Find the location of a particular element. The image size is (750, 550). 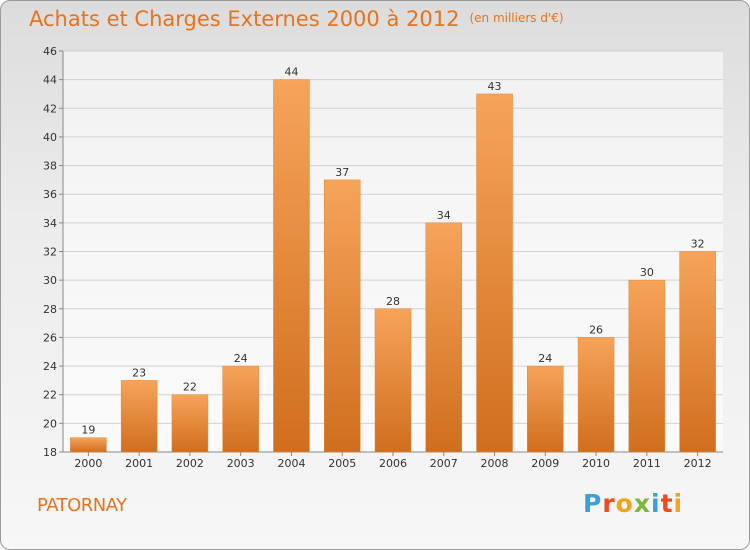

x-tick-label-2002: 2002 is located at coordinates (190, 463).